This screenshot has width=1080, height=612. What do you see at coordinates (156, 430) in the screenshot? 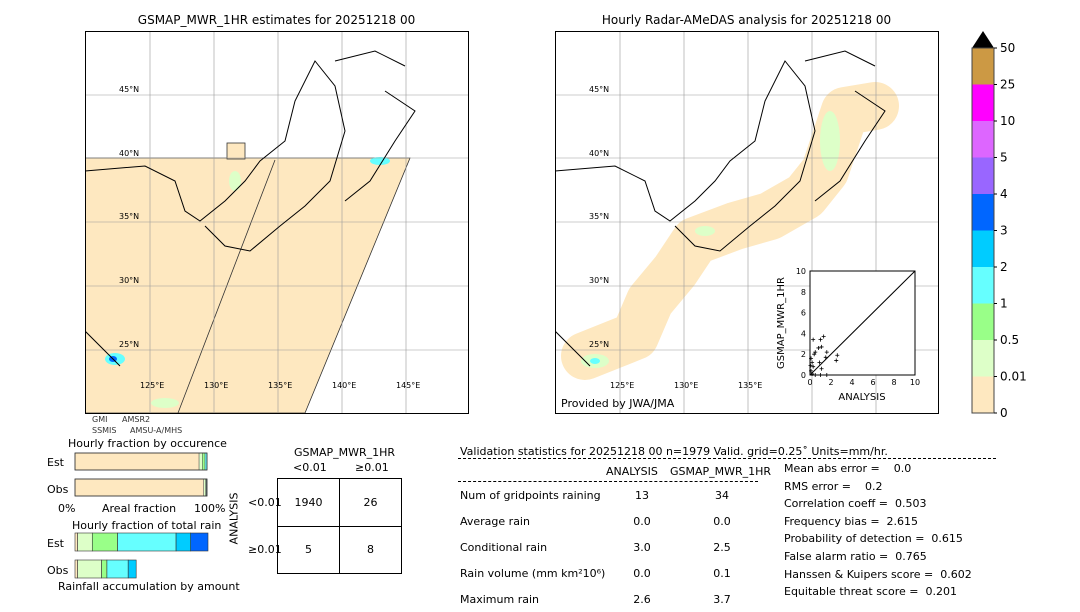
I see `sensor-label: AMSU-A/MHS` at bounding box center [156, 430].